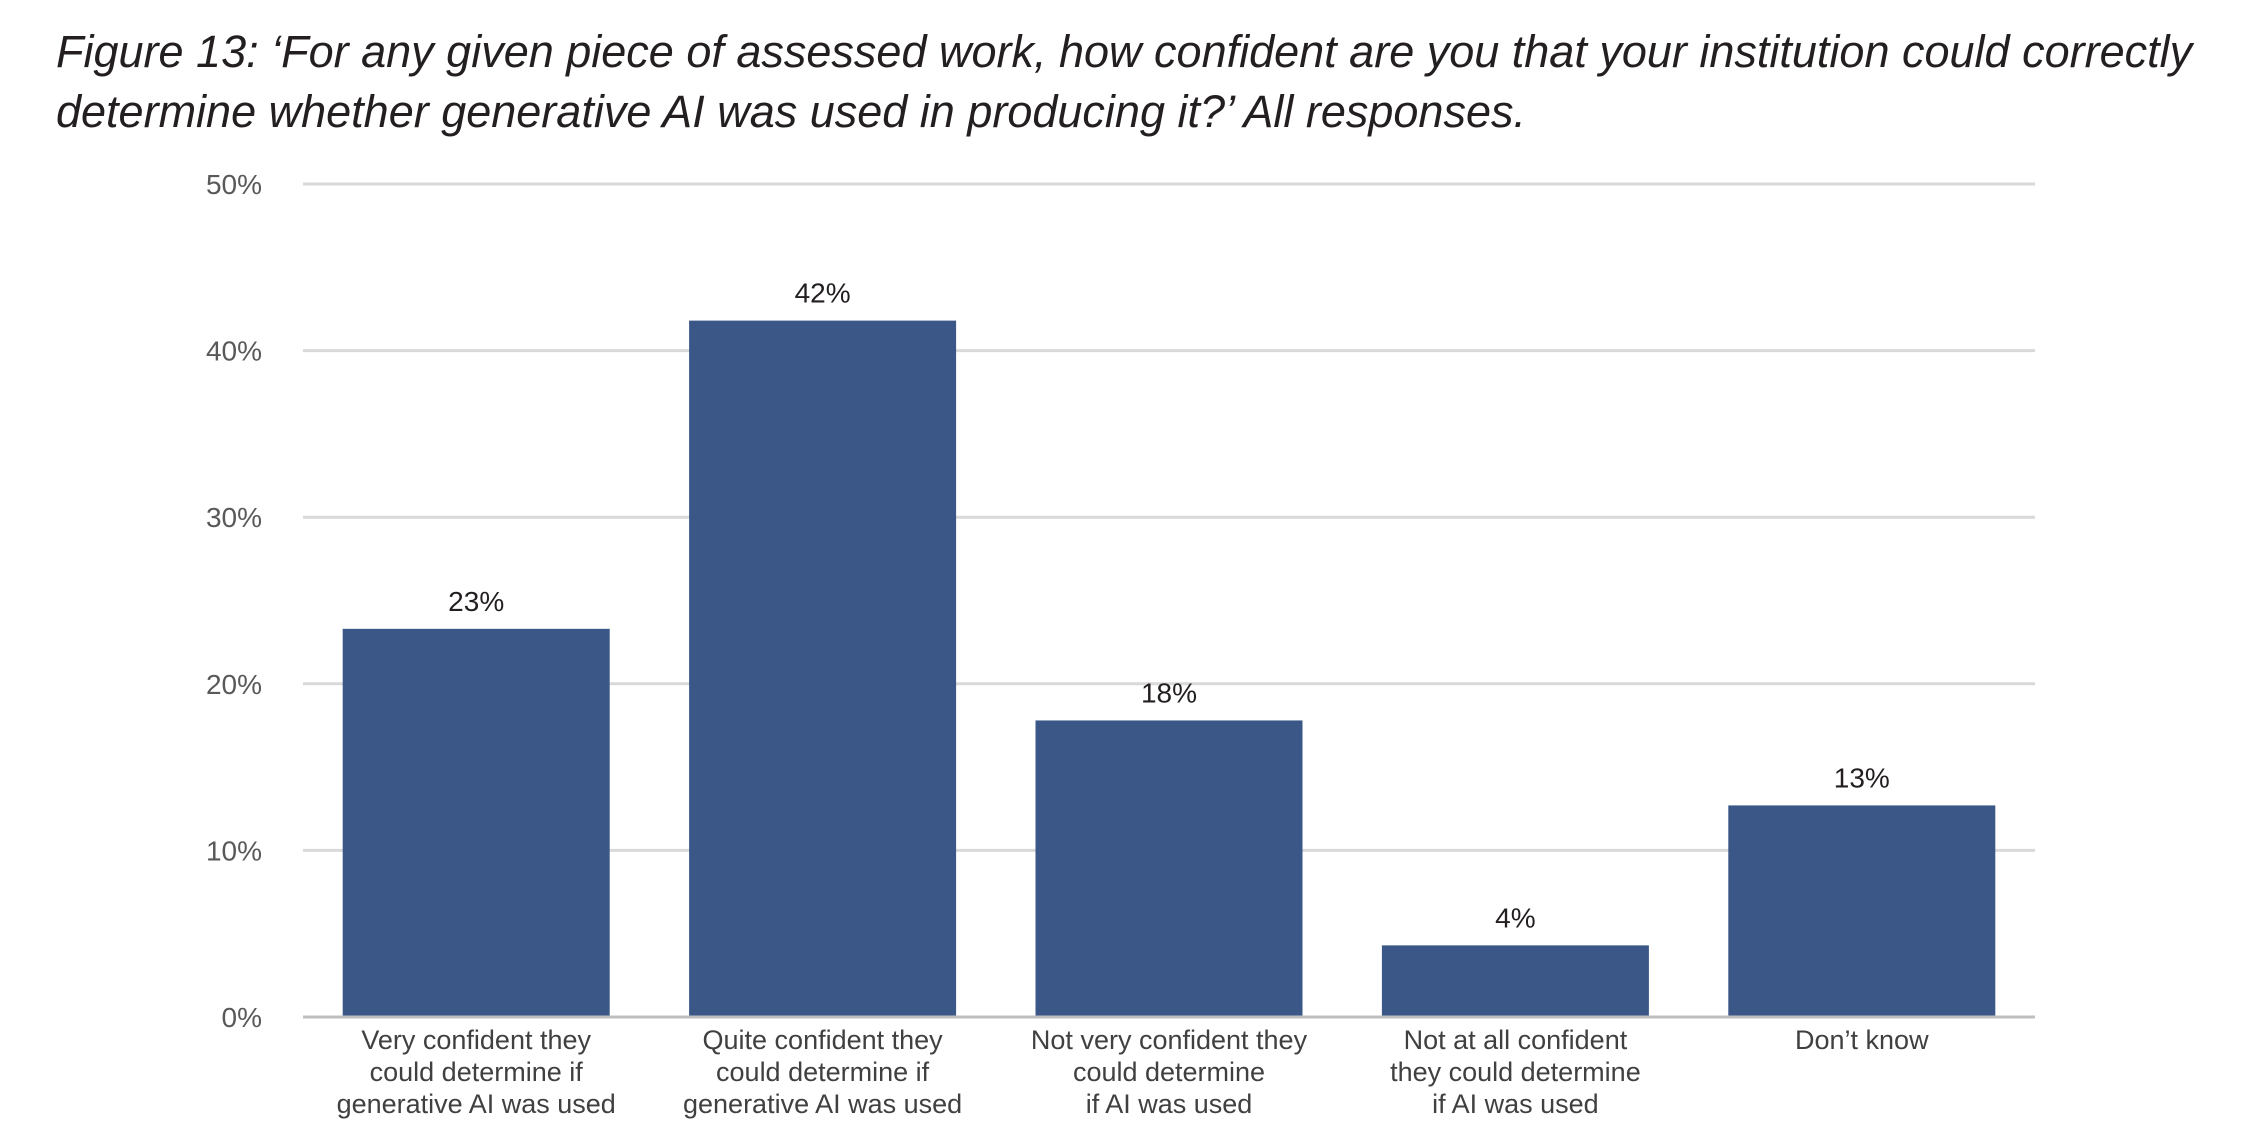 The image size is (2252, 1128). What do you see at coordinates (1862, 777) in the screenshot?
I see `data-label: 13%` at bounding box center [1862, 777].